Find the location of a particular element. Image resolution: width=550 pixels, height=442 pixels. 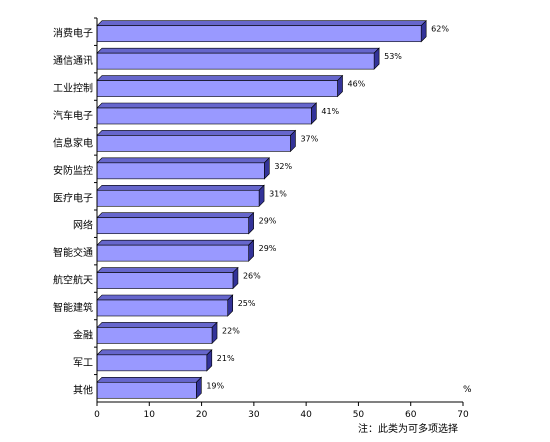

category-label-14: 其他 is located at coordinates (83, 389).